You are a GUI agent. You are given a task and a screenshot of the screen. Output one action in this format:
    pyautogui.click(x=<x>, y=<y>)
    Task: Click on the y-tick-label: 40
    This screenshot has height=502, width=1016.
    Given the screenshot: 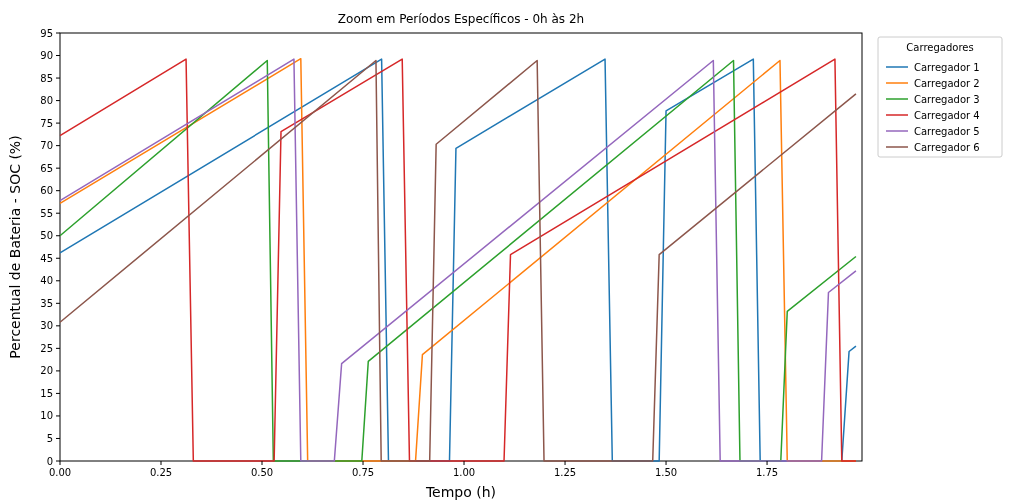 What is the action you would take?
    pyautogui.click(x=46, y=281)
    